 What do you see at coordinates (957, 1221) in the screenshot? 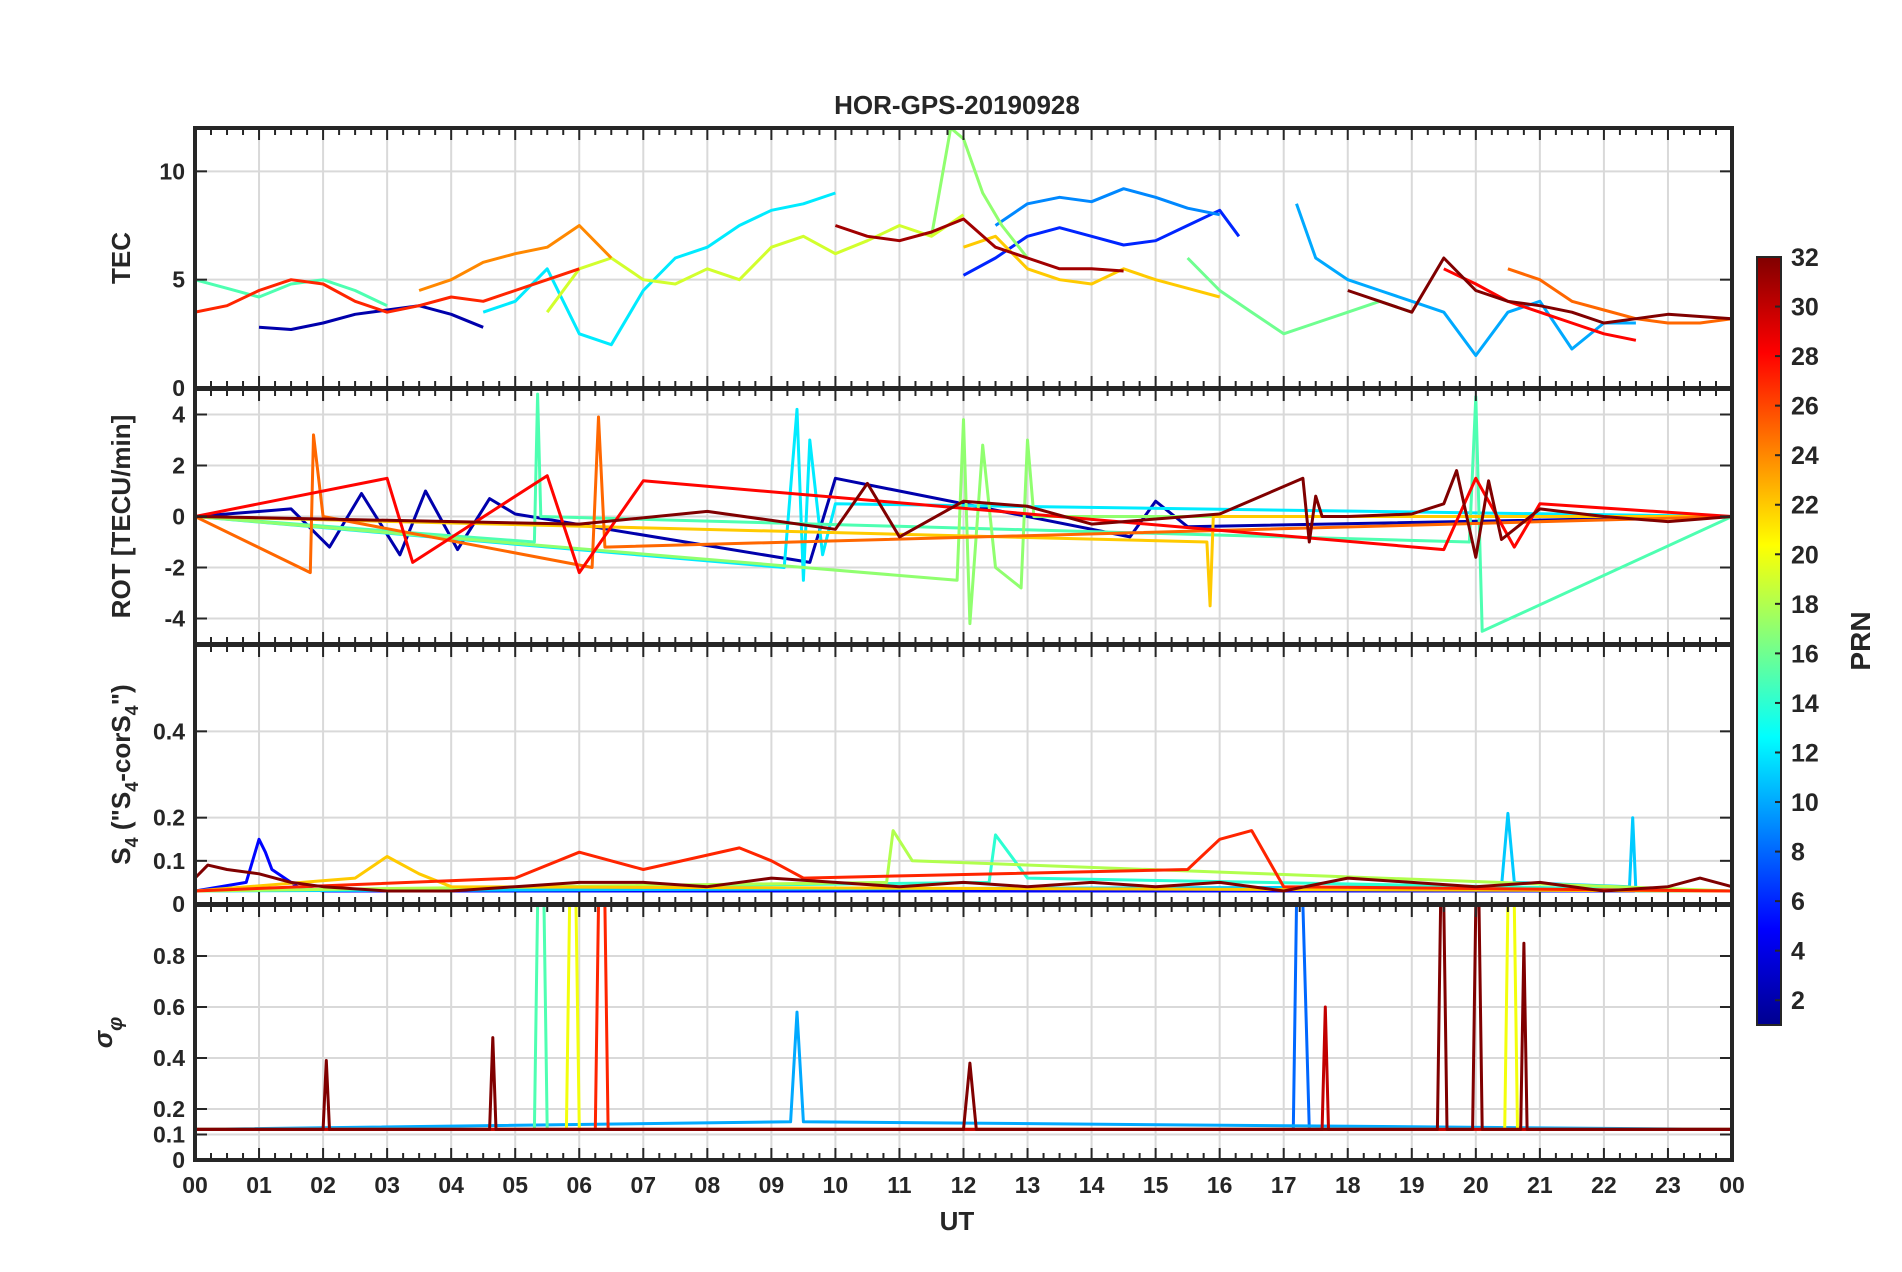
I see `x-axis-label: UT` at bounding box center [957, 1221].